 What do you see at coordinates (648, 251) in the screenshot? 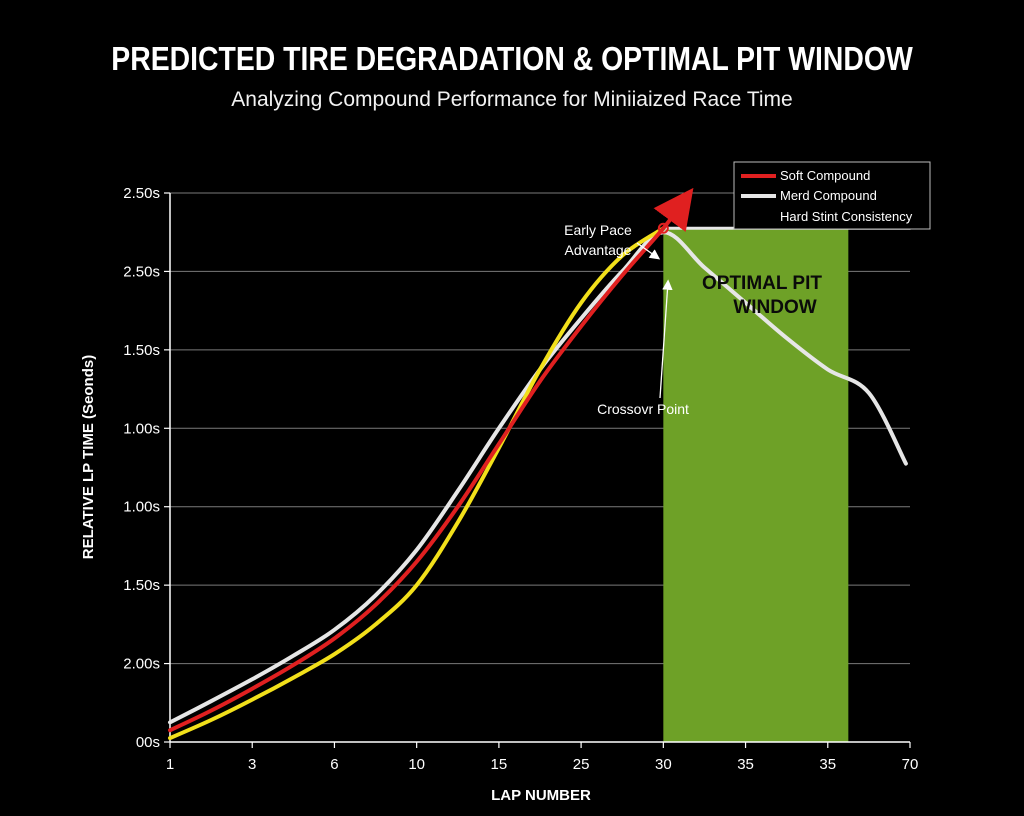
I see `early-pace-arrow` at bounding box center [648, 251].